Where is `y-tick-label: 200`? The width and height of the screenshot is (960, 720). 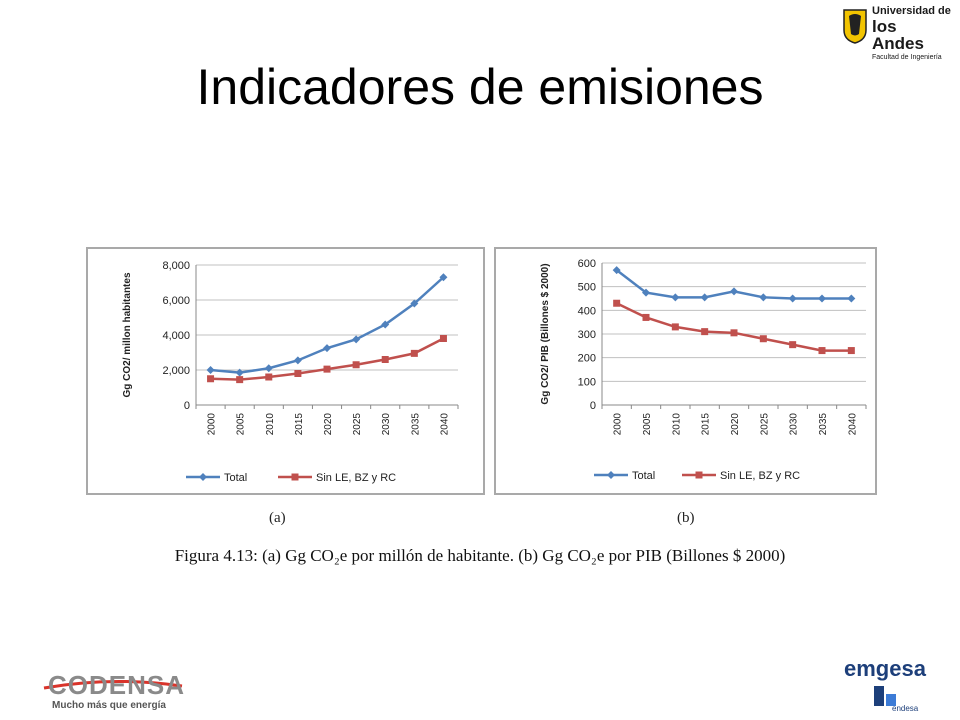
y-tick-label: 200 is located at coordinates (587, 359).